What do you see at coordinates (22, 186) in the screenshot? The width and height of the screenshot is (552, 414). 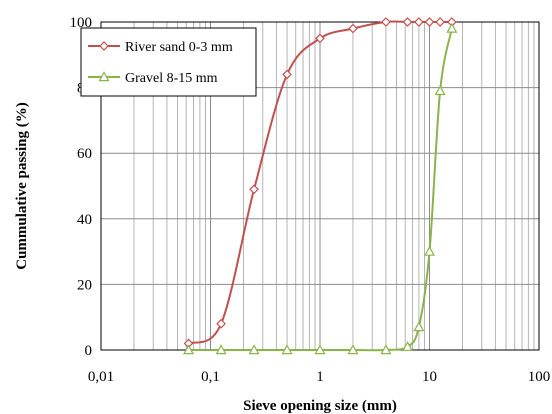 I see `y-axis-title: Cummulative passing (%)` at bounding box center [22, 186].